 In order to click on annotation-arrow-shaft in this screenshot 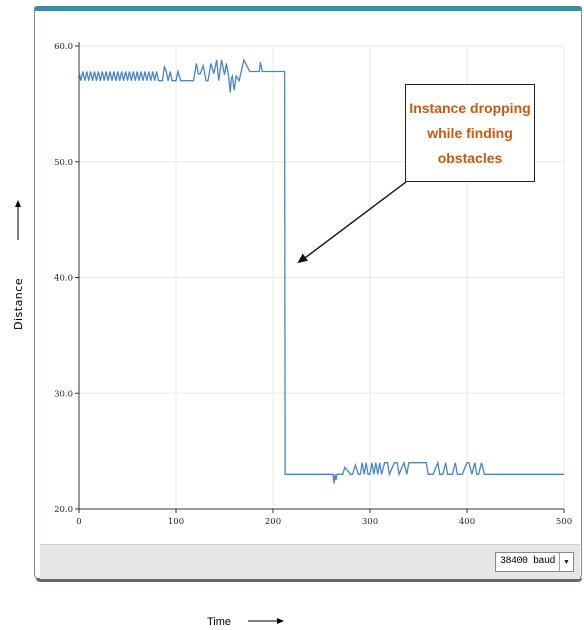, I will do `click(354, 220)`.